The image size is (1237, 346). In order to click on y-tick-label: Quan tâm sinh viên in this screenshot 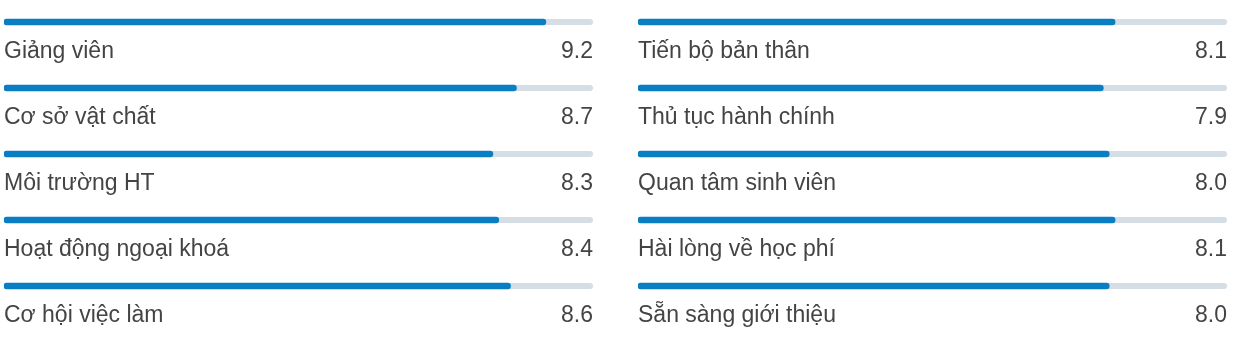, I will do `click(737, 182)`.